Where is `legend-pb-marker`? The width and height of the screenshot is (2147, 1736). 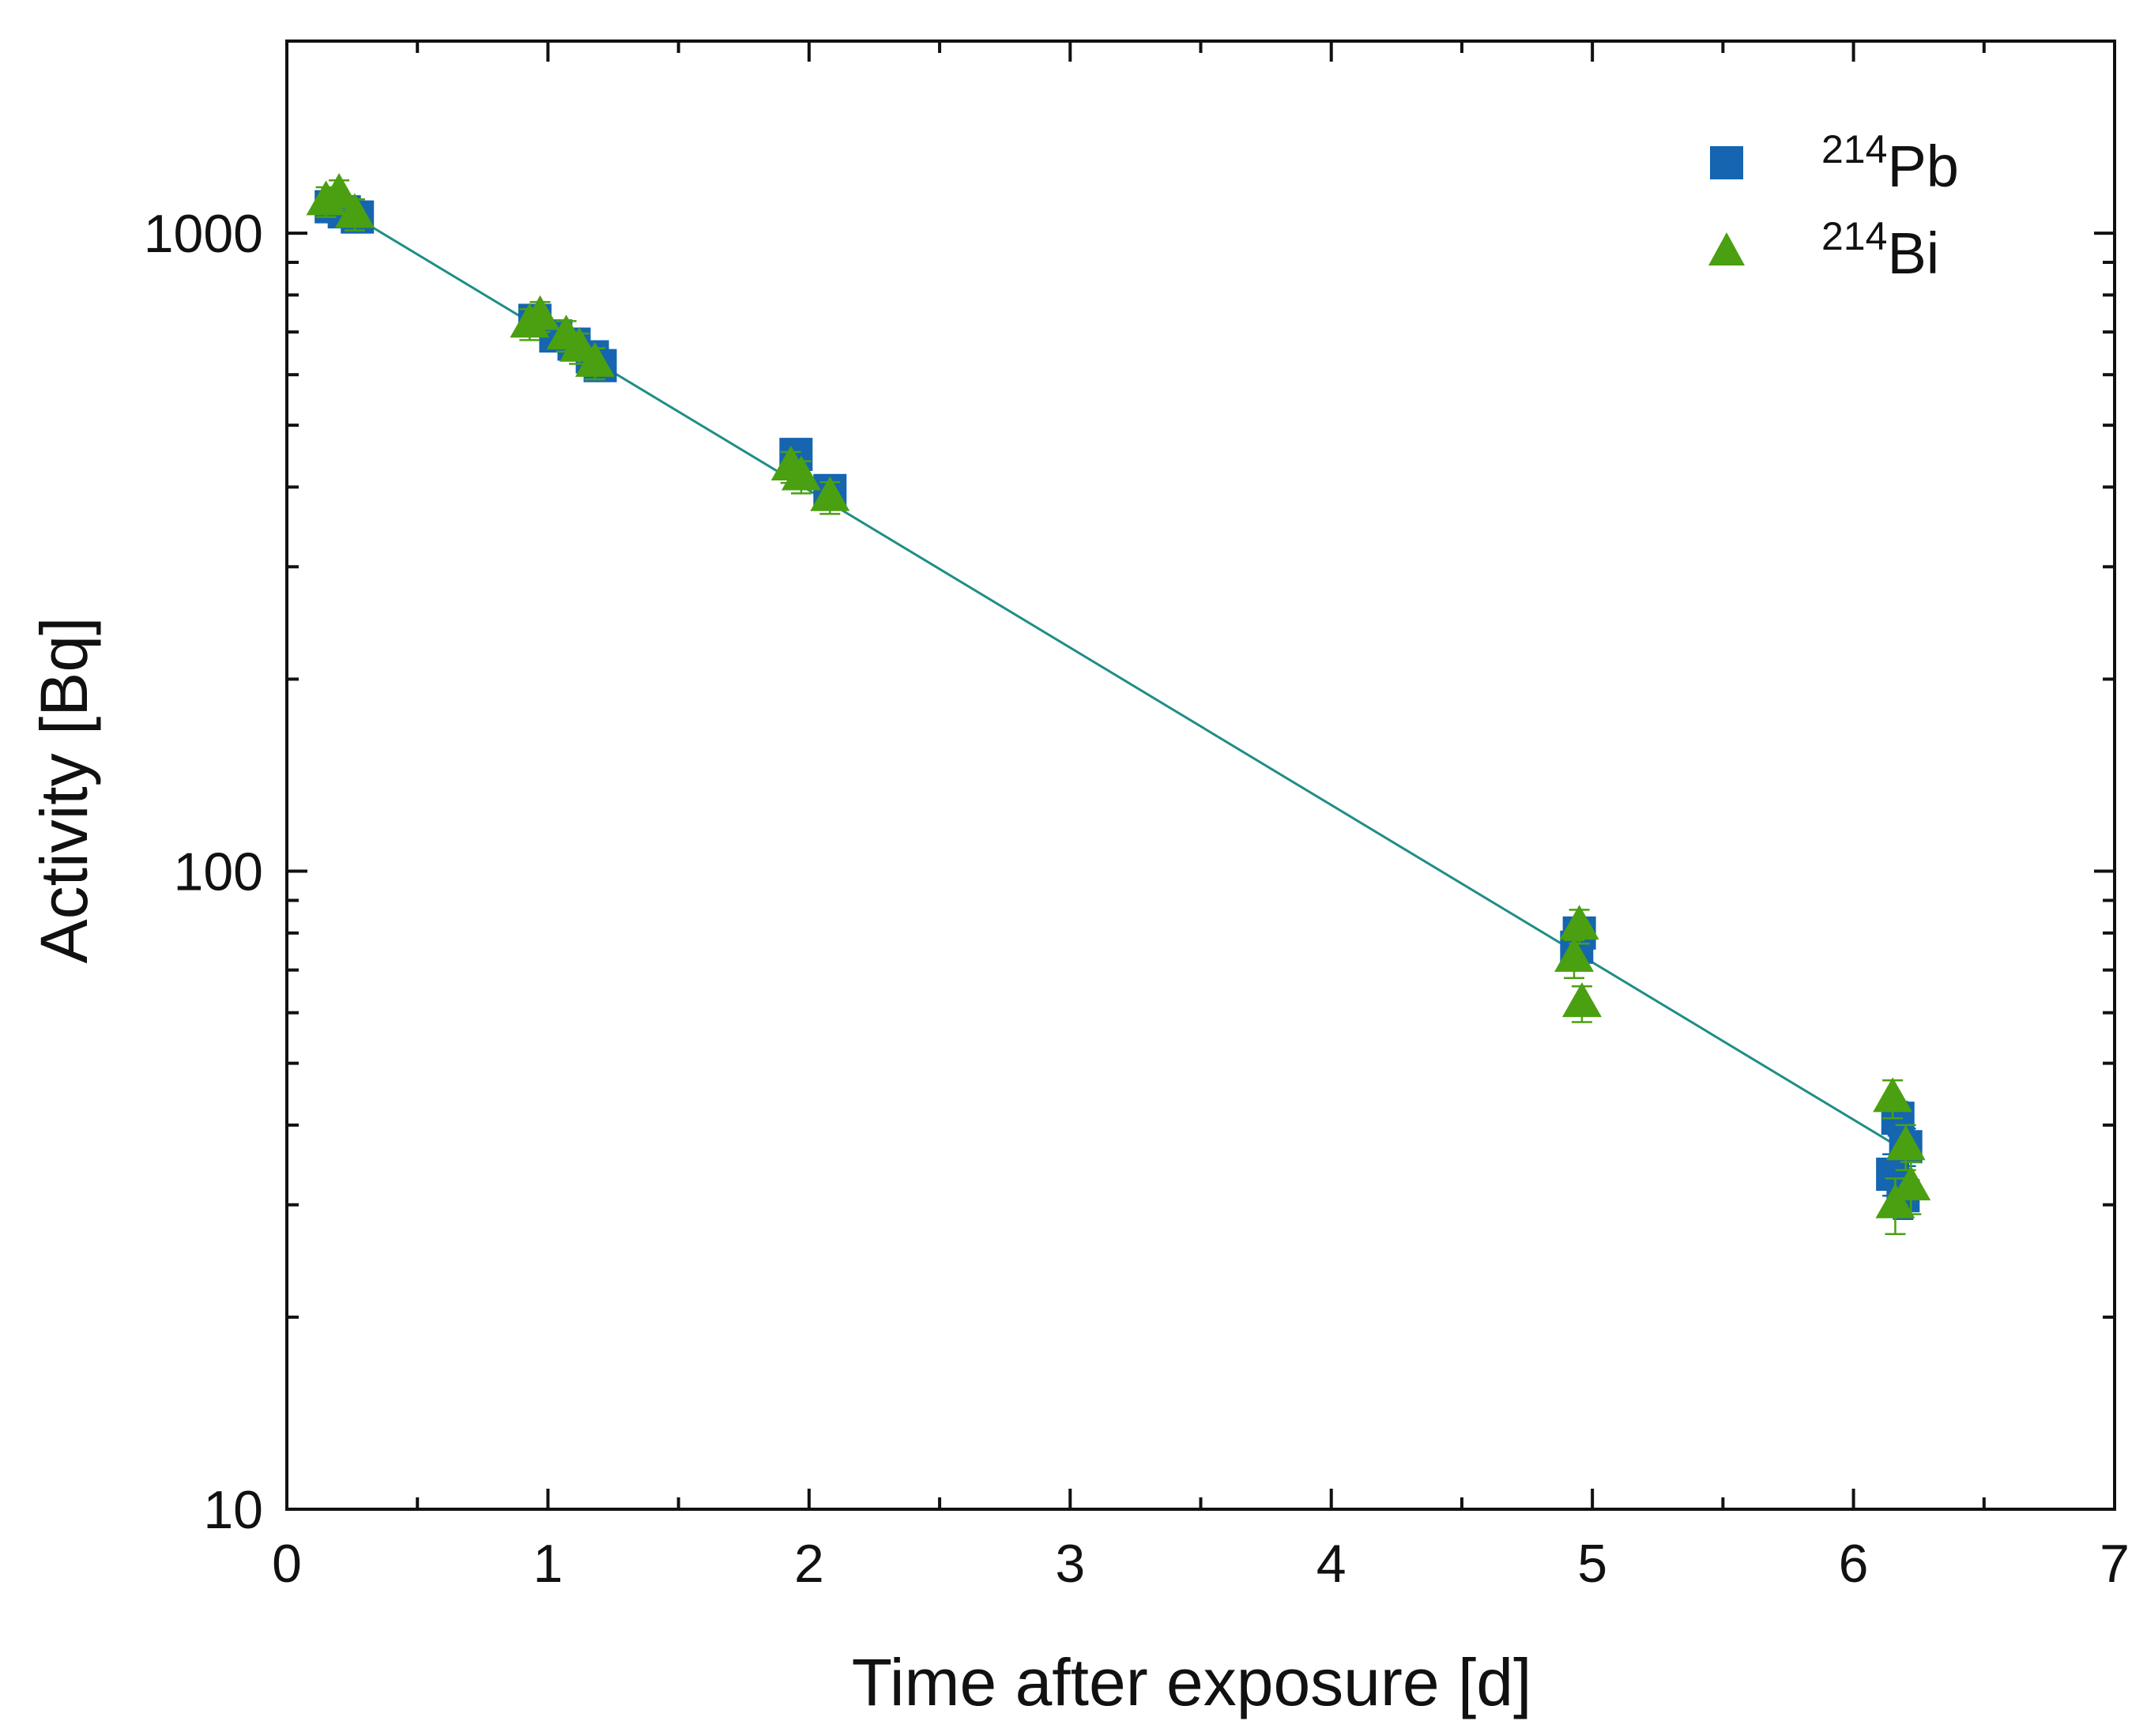 legend-pb-marker is located at coordinates (1726, 162).